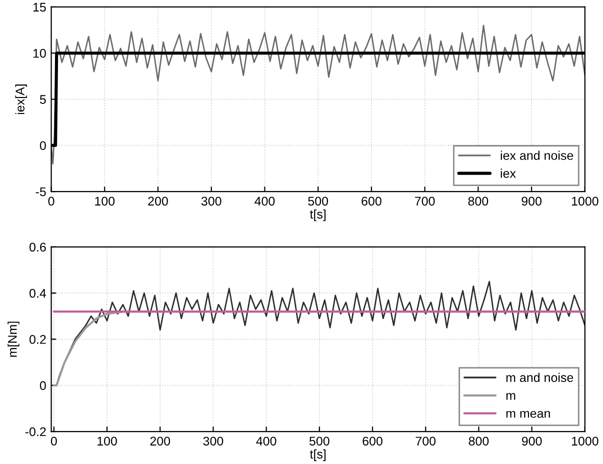 The image size is (603, 464). Describe the element at coordinates (38, 339) in the screenshot. I see `y-tick-label: 0.2` at that location.